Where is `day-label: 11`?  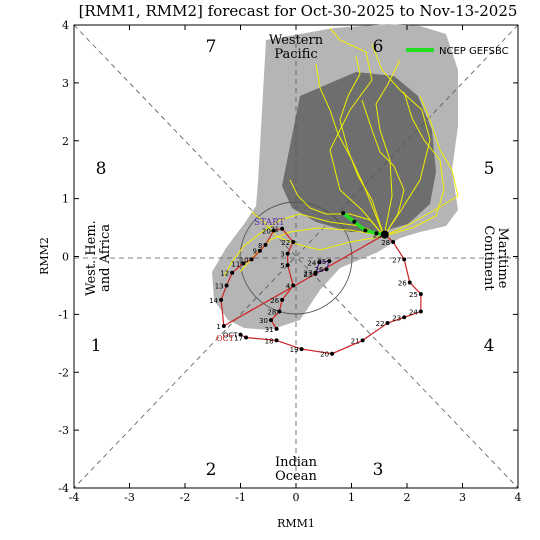
day-label: 11 is located at coordinates (235, 264).